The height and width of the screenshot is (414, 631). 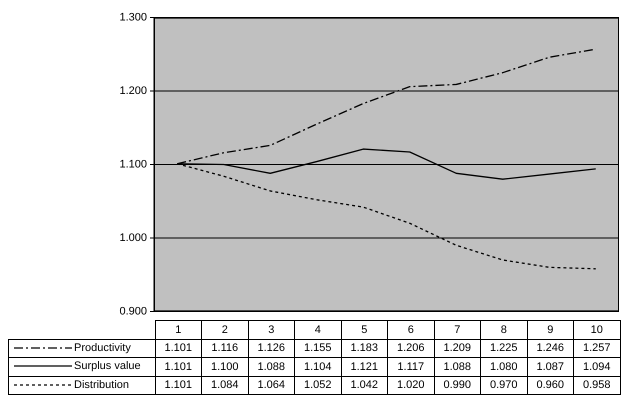 I want to click on data-label: 1.206, so click(x=411, y=348).